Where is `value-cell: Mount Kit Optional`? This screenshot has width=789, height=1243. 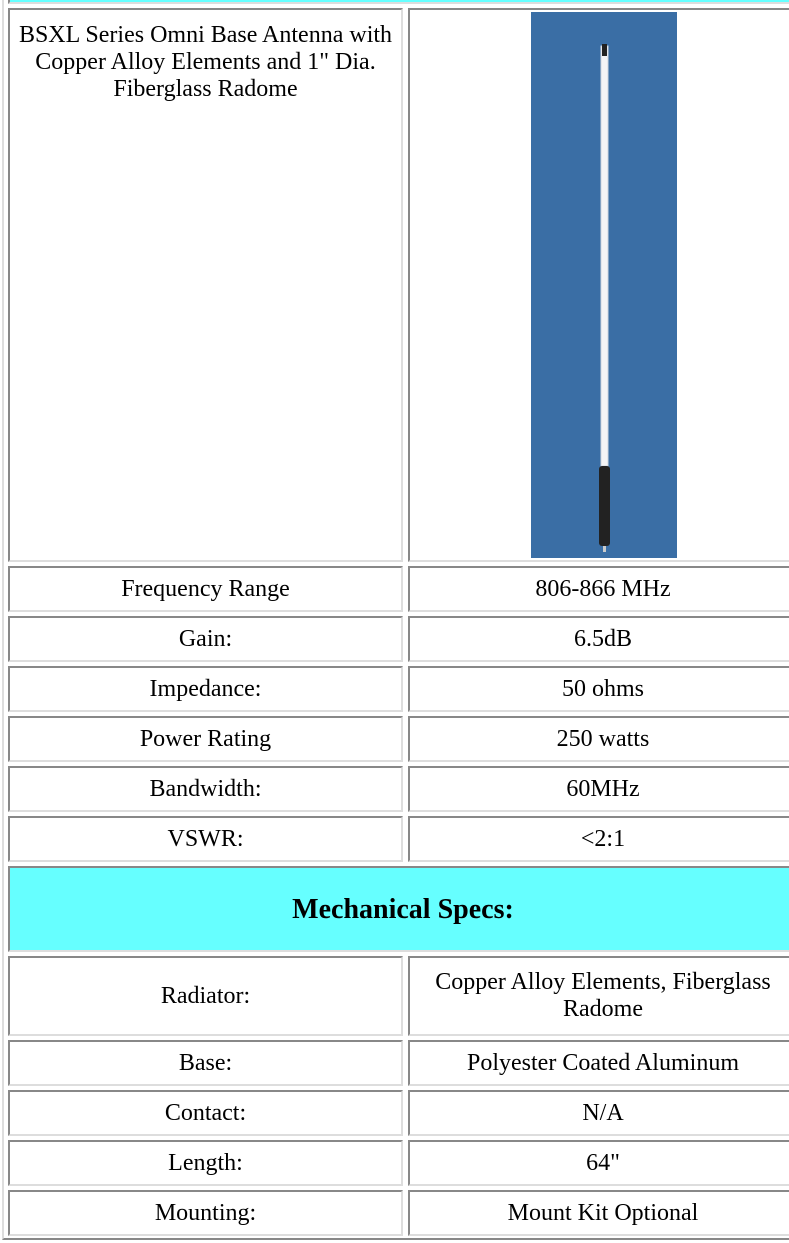 value-cell: Mount Kit Optional is located at coordinates (598, 1213).